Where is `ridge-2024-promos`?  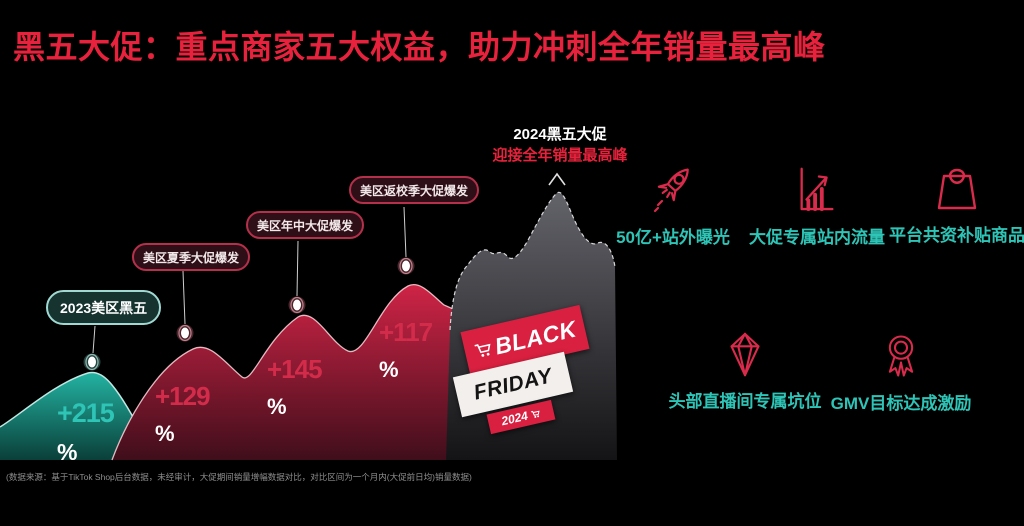 ridge-2024-promos is located at coordinates (287, 372).